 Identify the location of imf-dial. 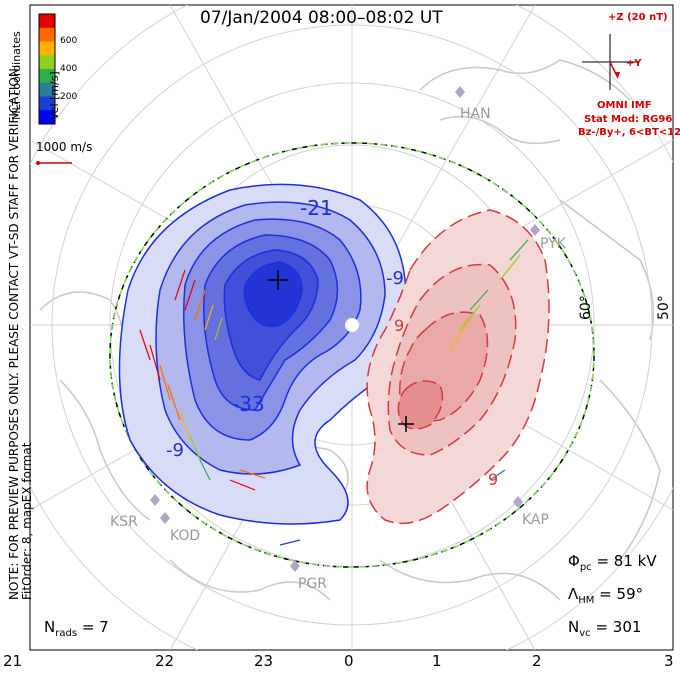
(610, 62).